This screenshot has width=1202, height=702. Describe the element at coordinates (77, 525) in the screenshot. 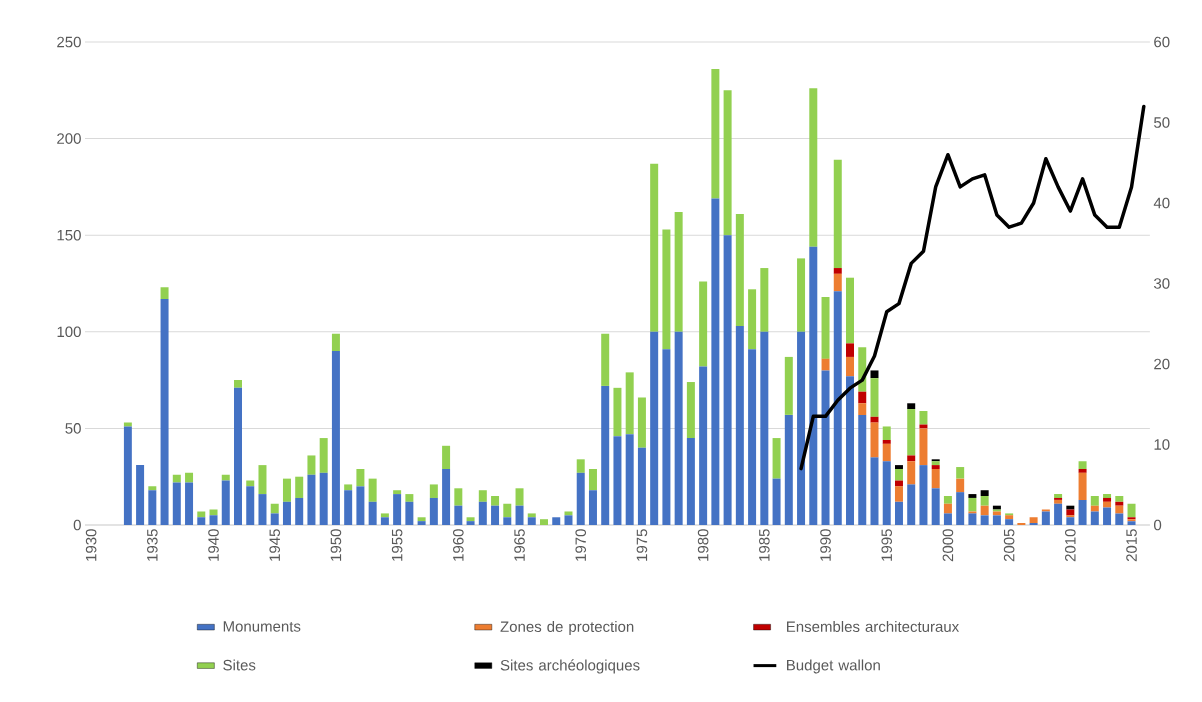

I see `y-tick-label: 0` at that location.